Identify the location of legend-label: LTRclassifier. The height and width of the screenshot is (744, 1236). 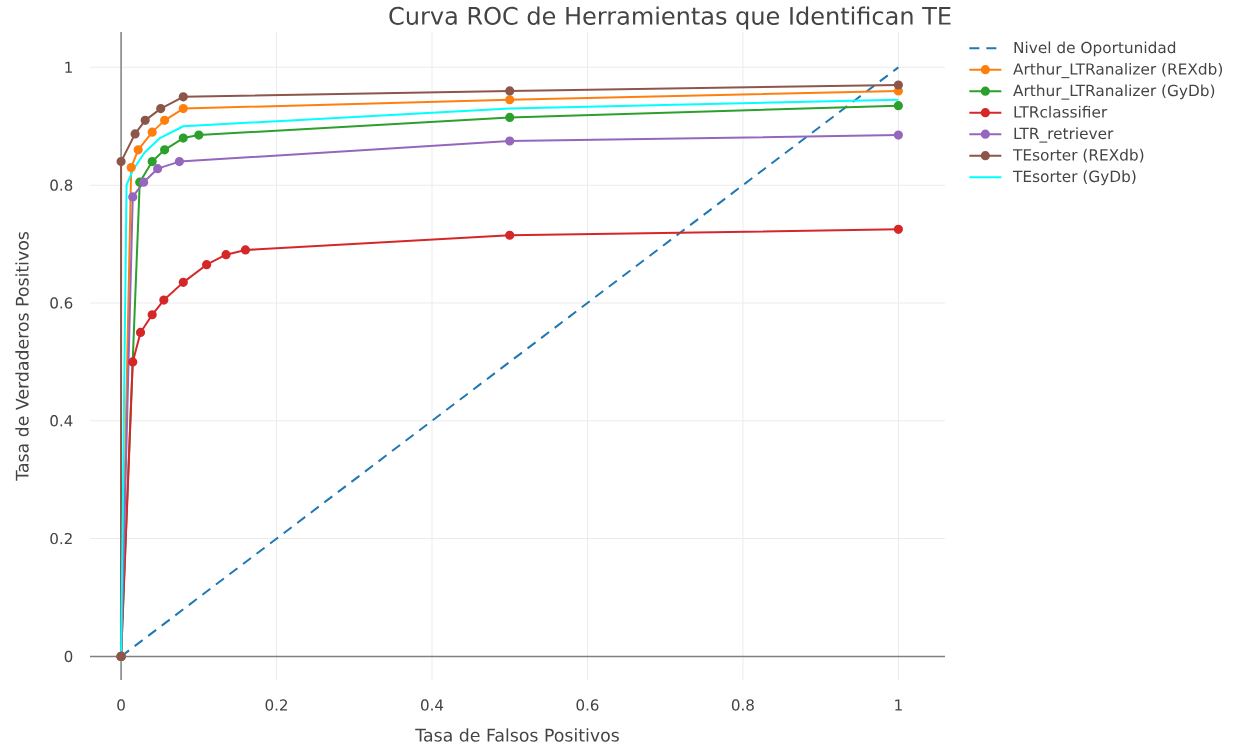
(1061, 111).